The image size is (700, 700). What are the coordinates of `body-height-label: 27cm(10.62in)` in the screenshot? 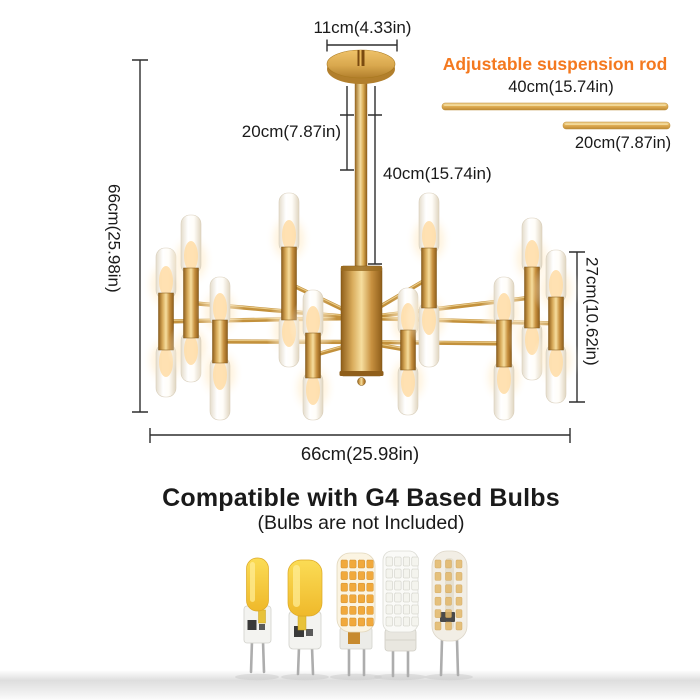 It's located at (592, 311).